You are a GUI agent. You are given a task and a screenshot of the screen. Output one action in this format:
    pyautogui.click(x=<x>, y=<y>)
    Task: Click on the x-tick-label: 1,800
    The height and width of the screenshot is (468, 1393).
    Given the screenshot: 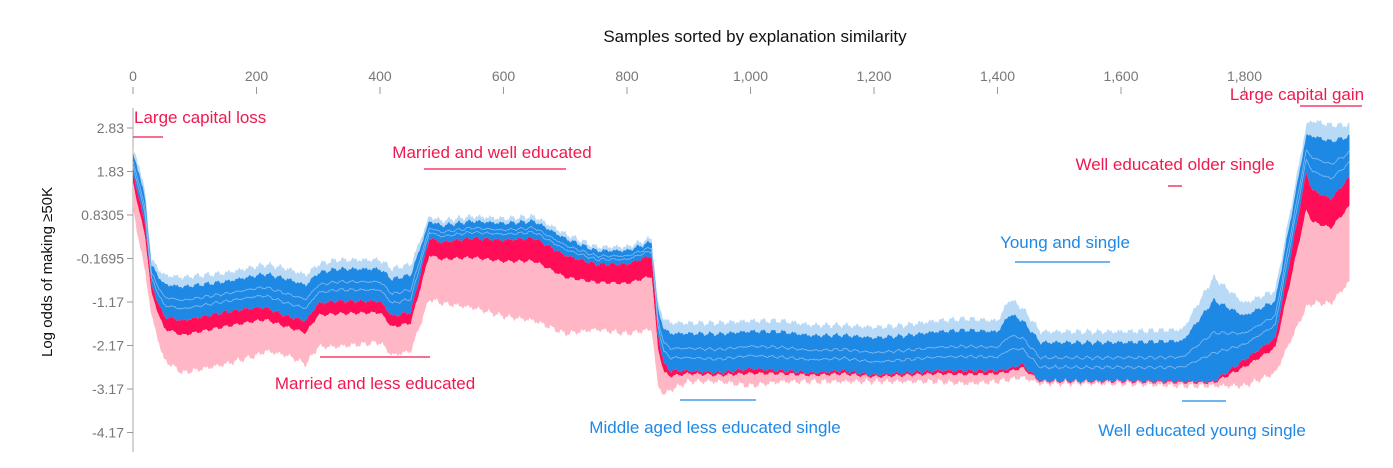 What is the action you would take?
    pyautogui.click(x=1244, y=76)
    